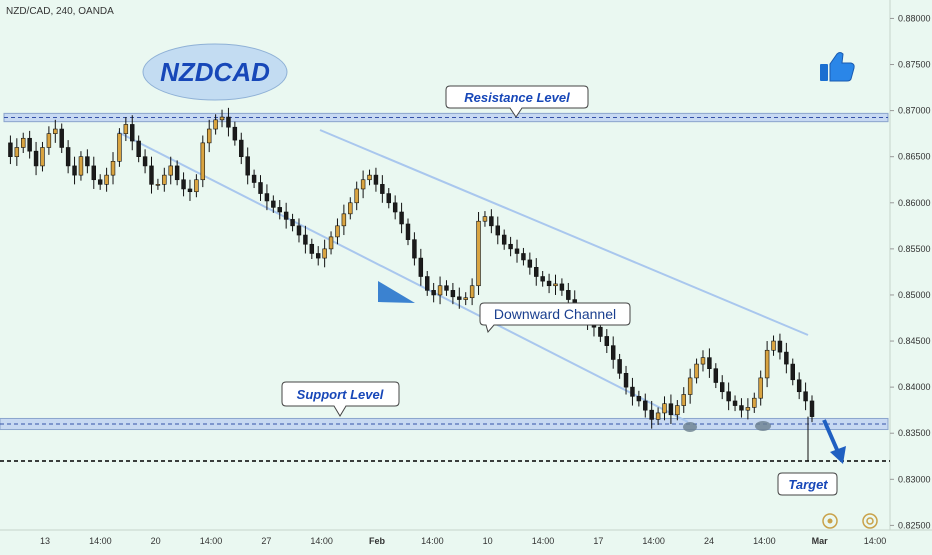 Image resolution: width=932 pixels, height=555 pixels. What do you see at coordinates (156, 541) in the screenshot?
I see `x-tick-label: 20` at bounding box center [156, 541].